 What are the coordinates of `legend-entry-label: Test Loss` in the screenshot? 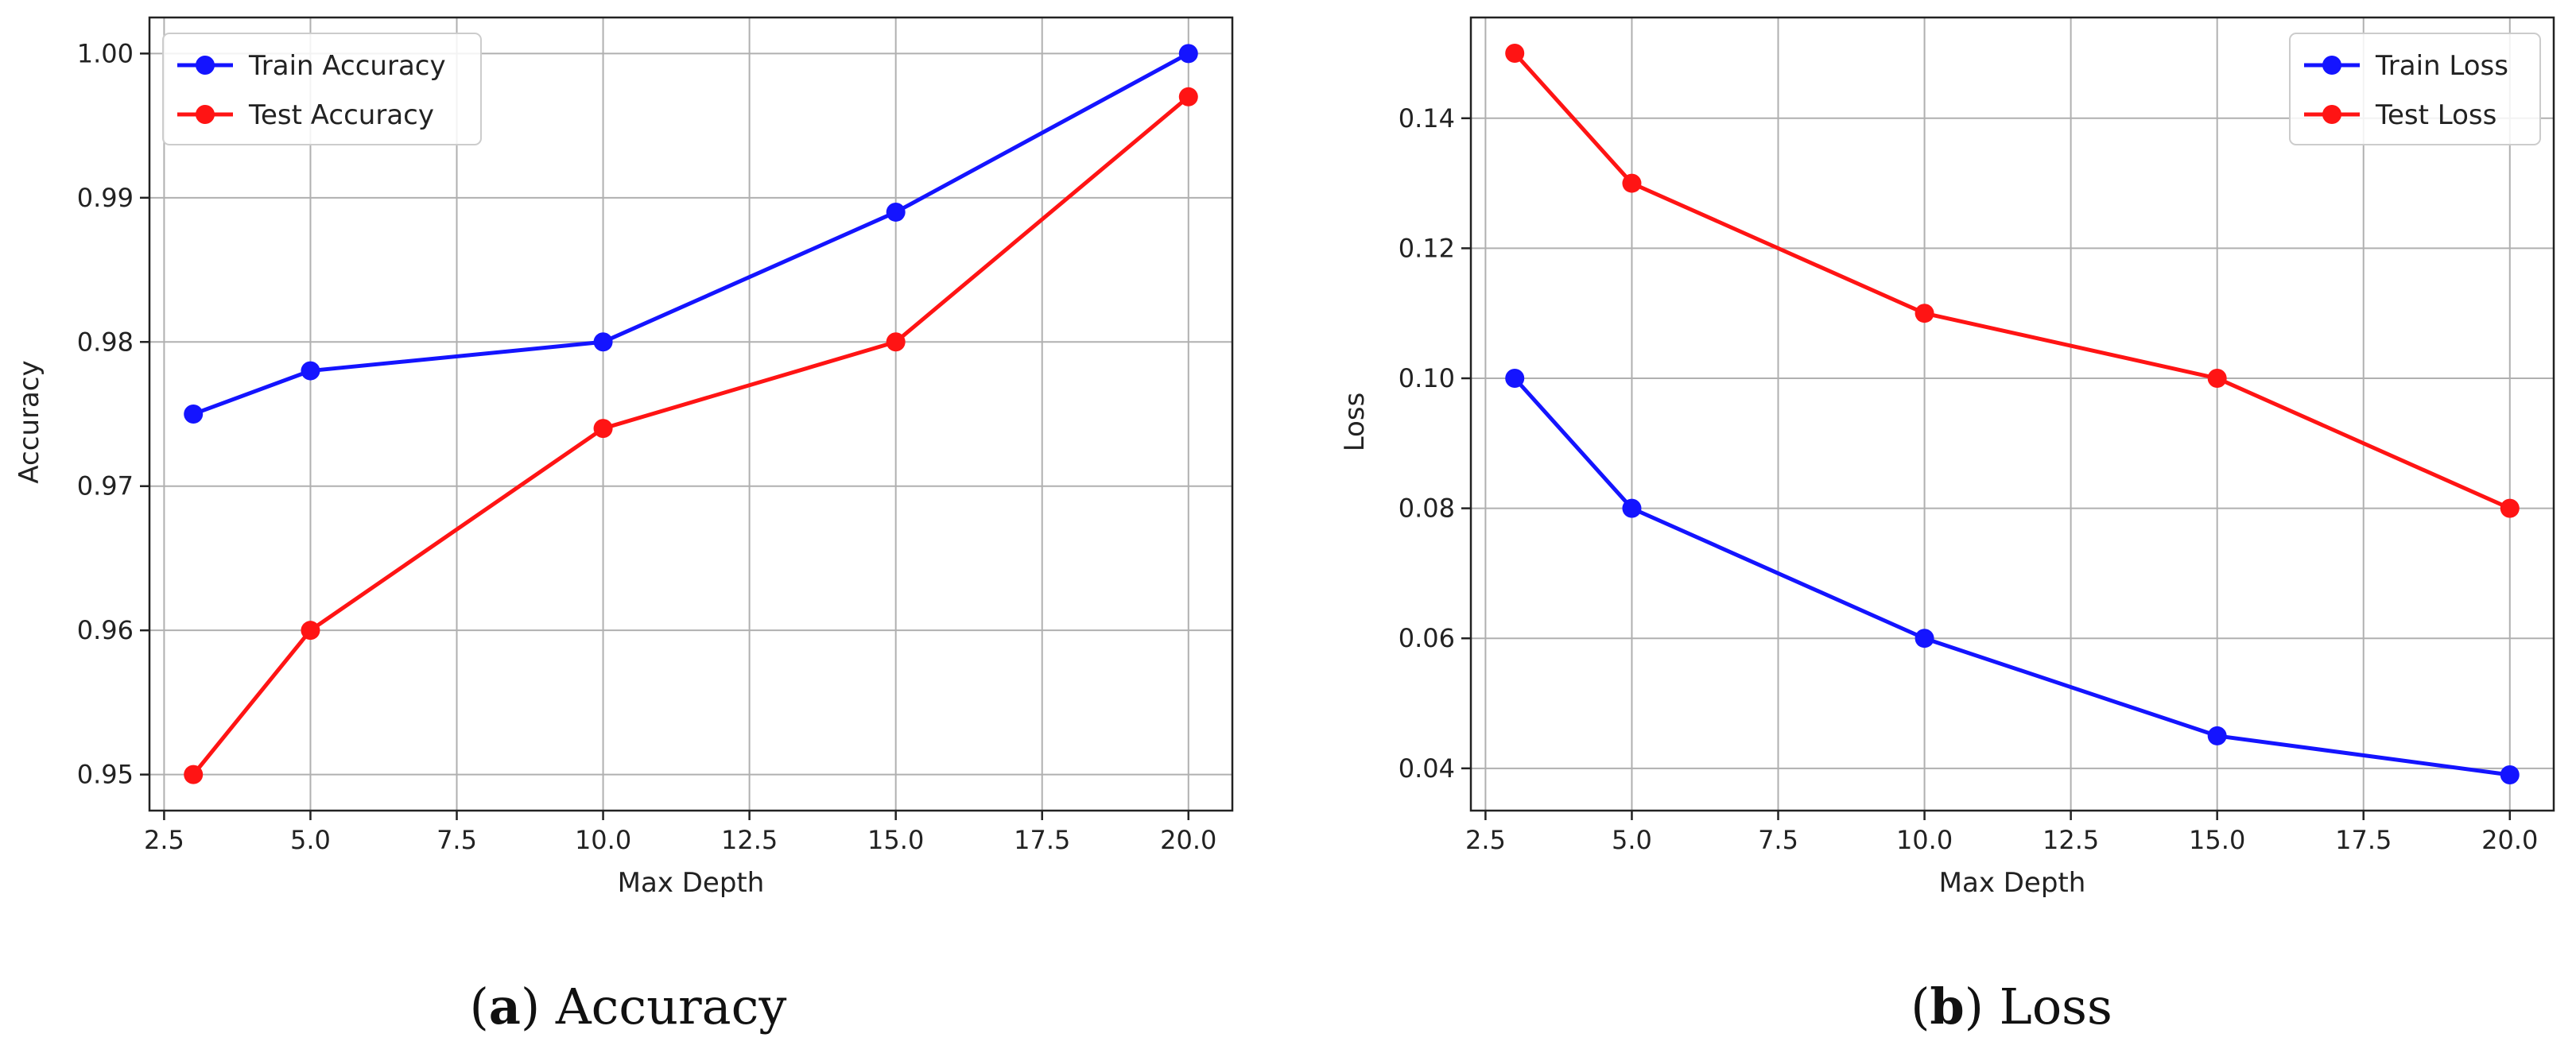 It's located at (2435, 115).